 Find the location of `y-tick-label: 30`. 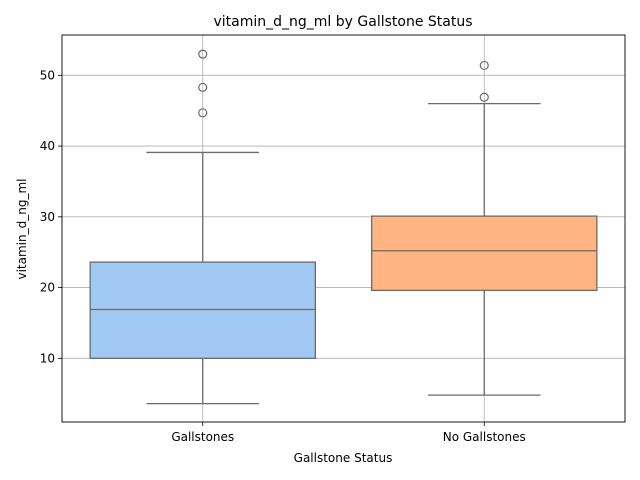

y-tick-label: 30 is located at coordinates (47, 217).